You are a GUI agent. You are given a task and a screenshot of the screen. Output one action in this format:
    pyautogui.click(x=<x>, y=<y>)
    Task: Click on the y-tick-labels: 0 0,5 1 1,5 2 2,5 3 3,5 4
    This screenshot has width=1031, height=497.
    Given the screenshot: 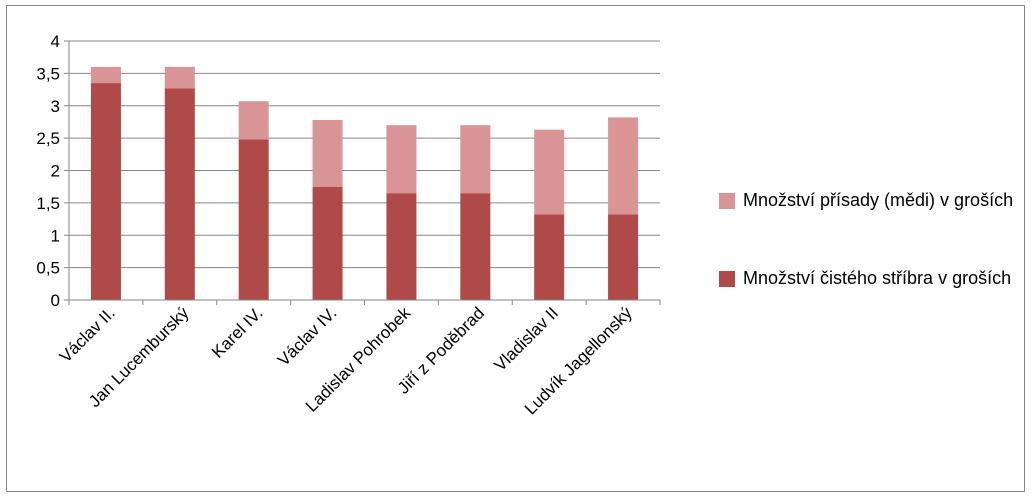 What is the action you would take?
    pyautogui.click(x=48, y=171)
    